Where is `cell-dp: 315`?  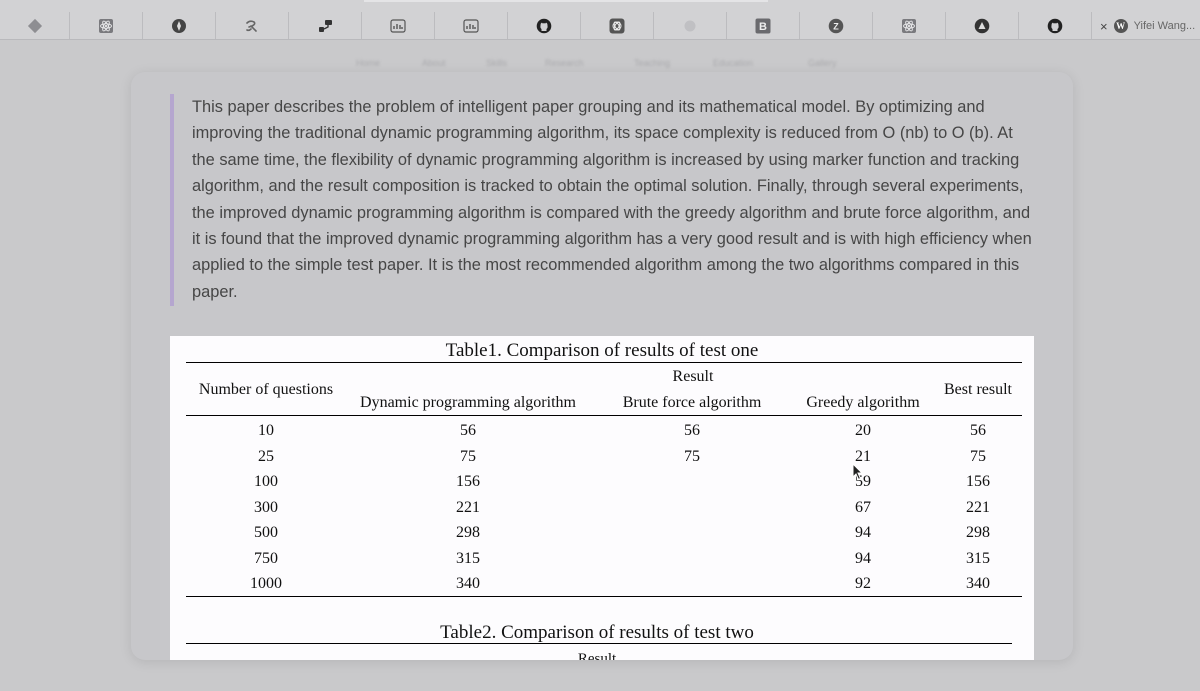
cell-dp: 315 is located at coordinates (468, 558).